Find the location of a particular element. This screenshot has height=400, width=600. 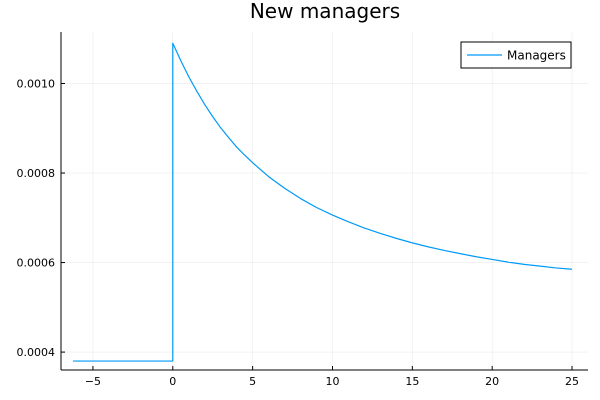

y-tick-label: 0.0004 is located at coordinates (36, 352).